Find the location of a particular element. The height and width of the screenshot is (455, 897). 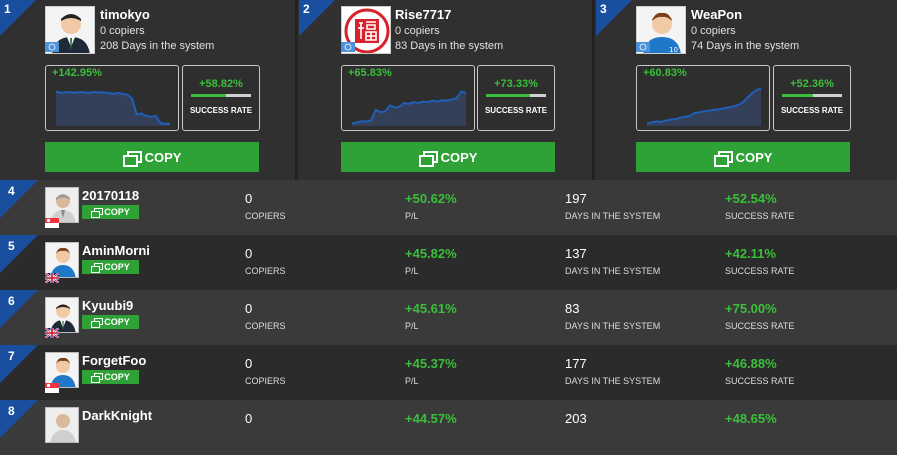

success-value: +48.65% is located at coordinates (751, 418).